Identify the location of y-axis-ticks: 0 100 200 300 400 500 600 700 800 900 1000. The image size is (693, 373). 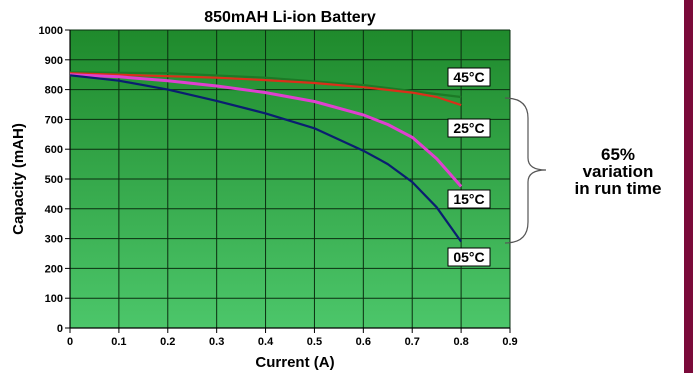
(54, 180).